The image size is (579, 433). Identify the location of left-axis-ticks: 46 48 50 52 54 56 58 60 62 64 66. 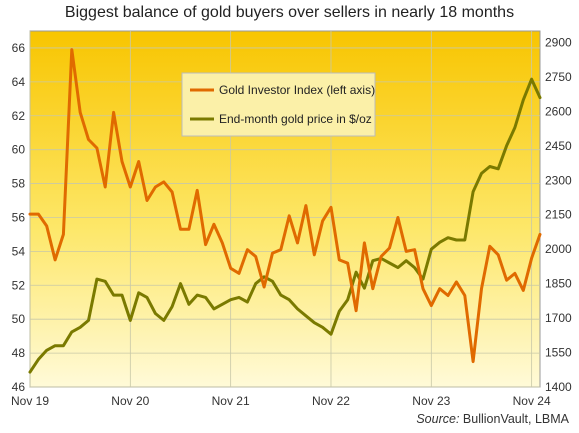
(19, 217).